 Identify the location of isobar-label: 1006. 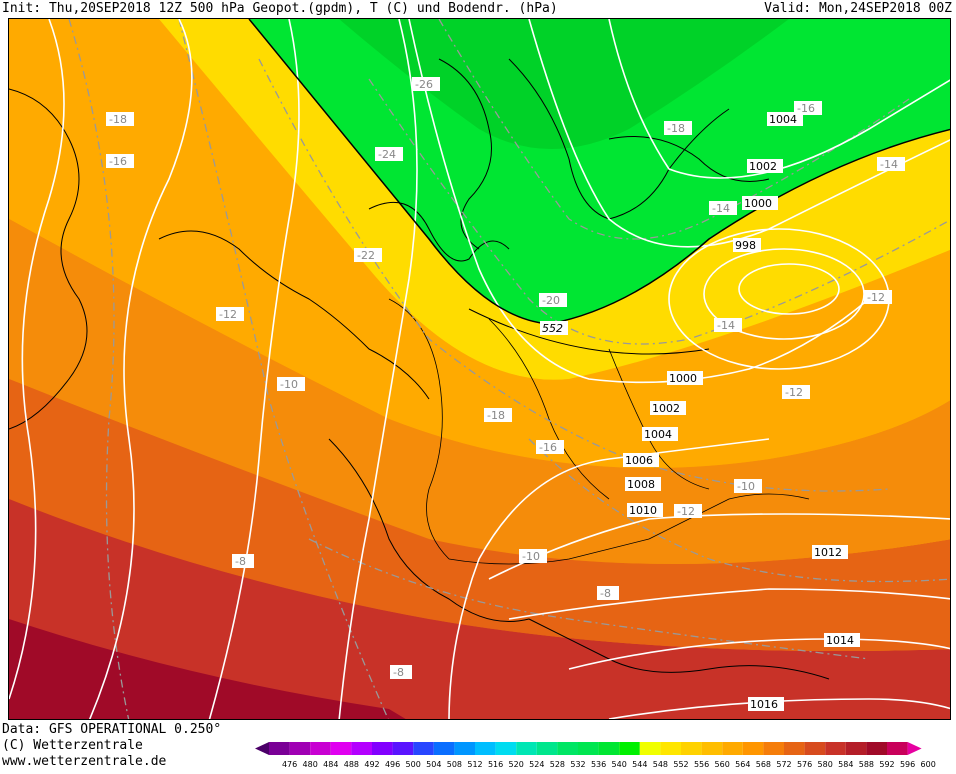
(641, 460).